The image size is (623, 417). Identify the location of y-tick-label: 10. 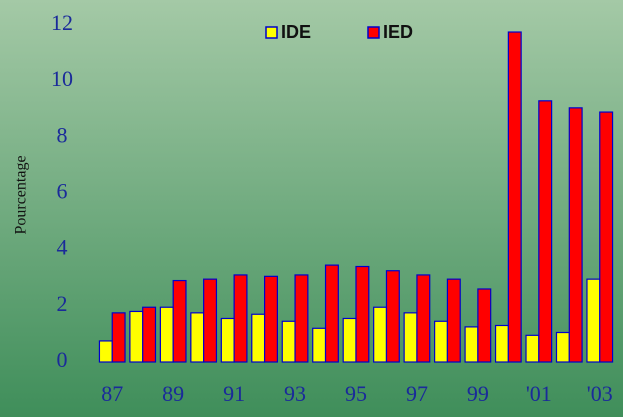
(62, 78).